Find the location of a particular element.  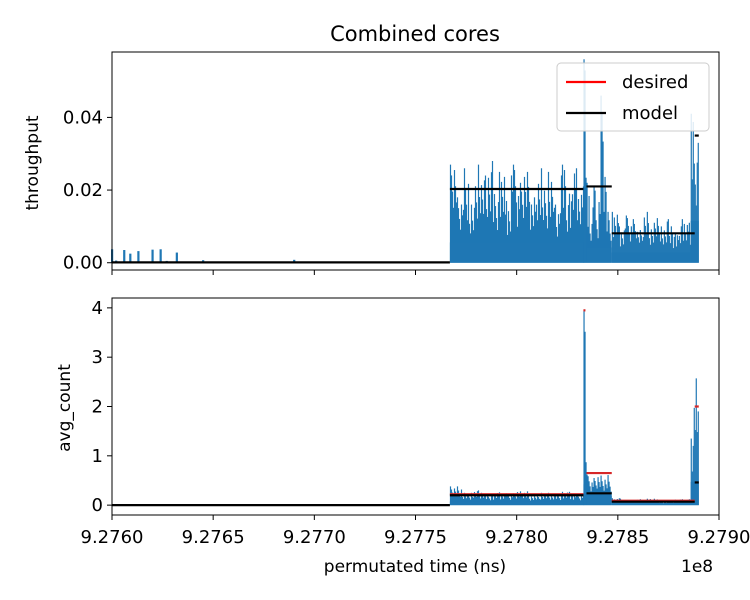

x-tick-label: 9.2760 is located at coordinates (112, 537).